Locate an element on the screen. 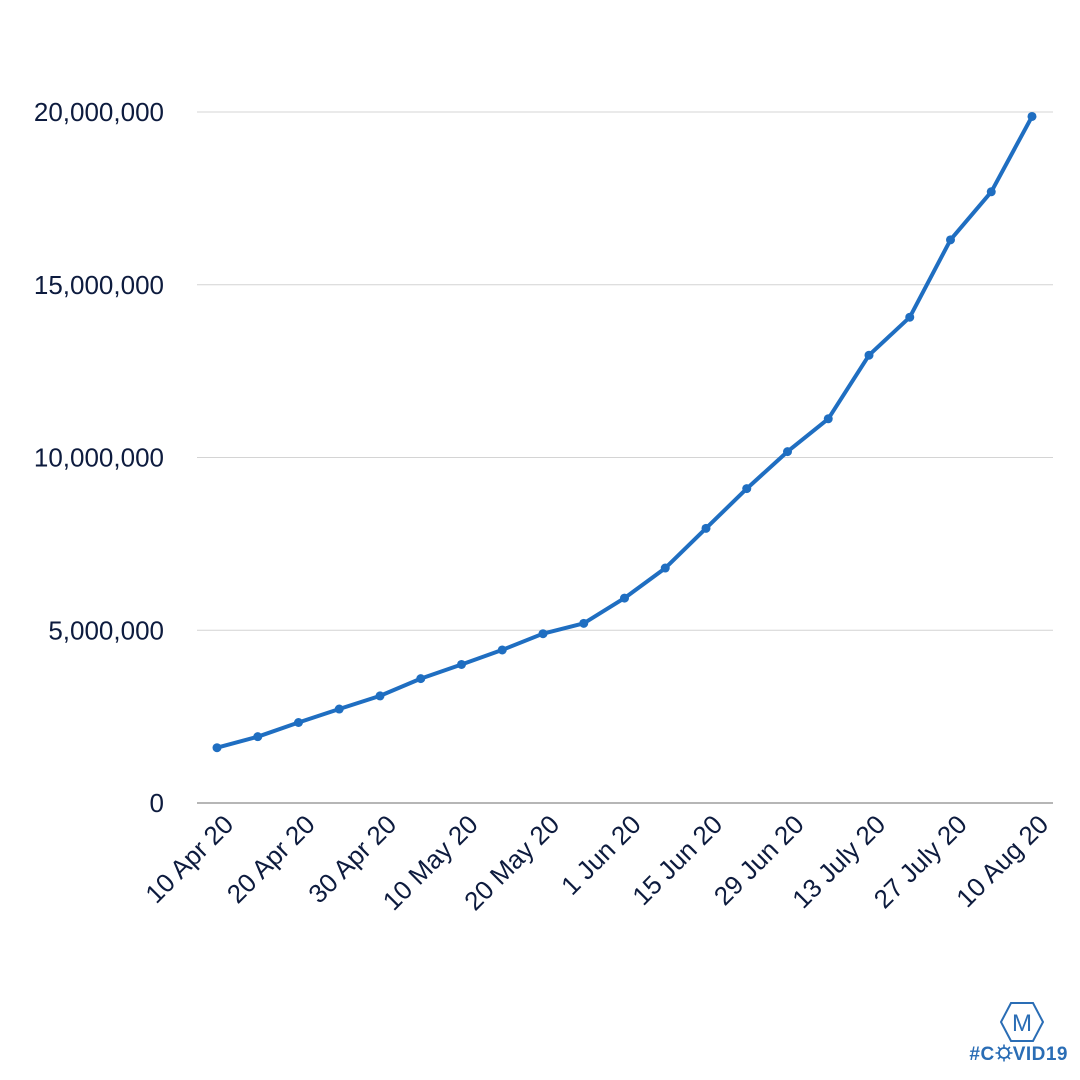 This screenshot has width=1080, height=1080. x-tick-label: 20 Apr 20 is located at coordinates (271, 859).